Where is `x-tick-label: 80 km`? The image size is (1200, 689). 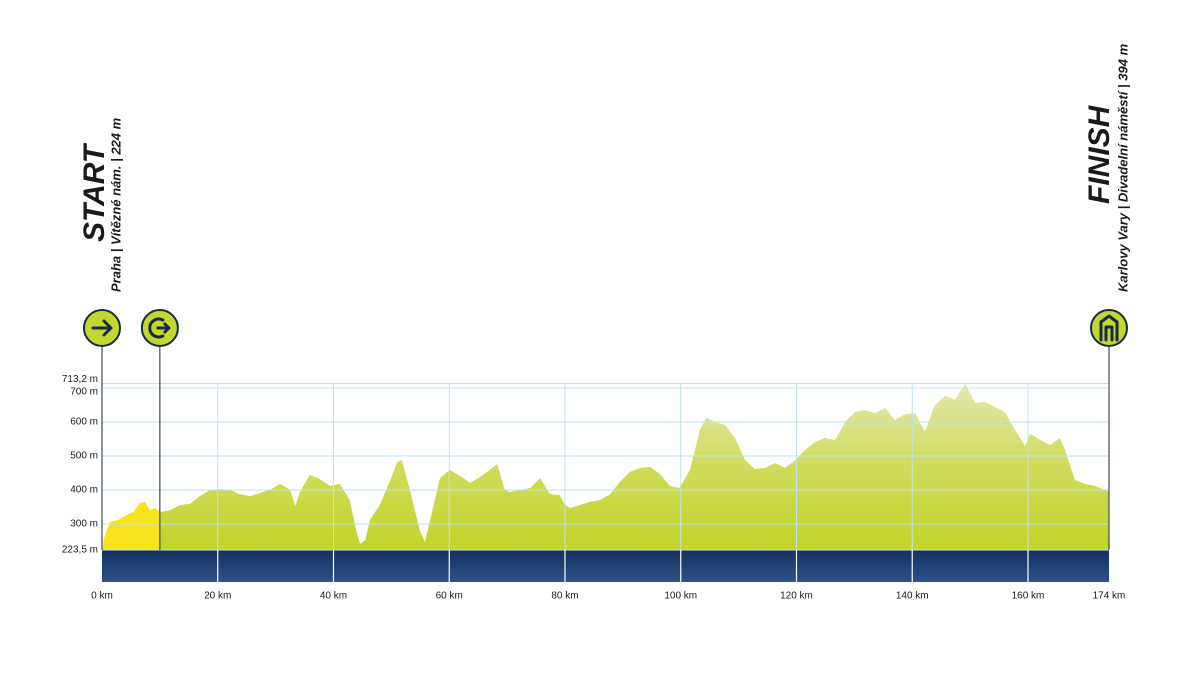
x-tick-label: 80 km is located at coordinates (564, 596).